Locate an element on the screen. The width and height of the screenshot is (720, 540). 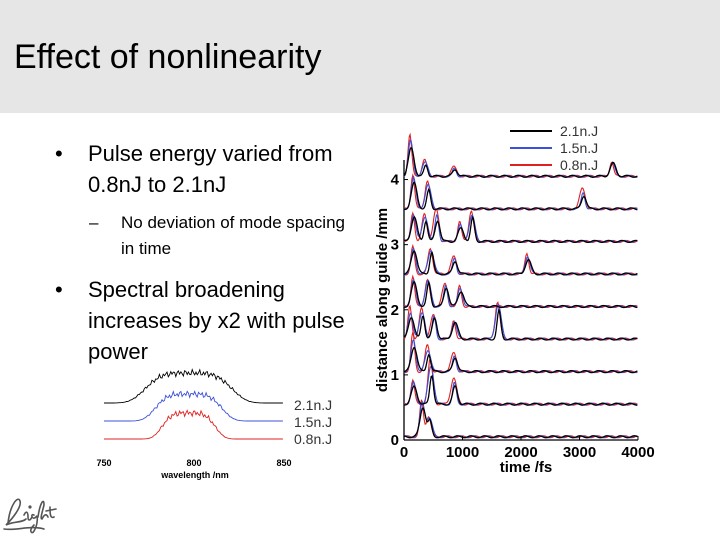
x-tick-label: 3000 is located at coordinates (579, 452).